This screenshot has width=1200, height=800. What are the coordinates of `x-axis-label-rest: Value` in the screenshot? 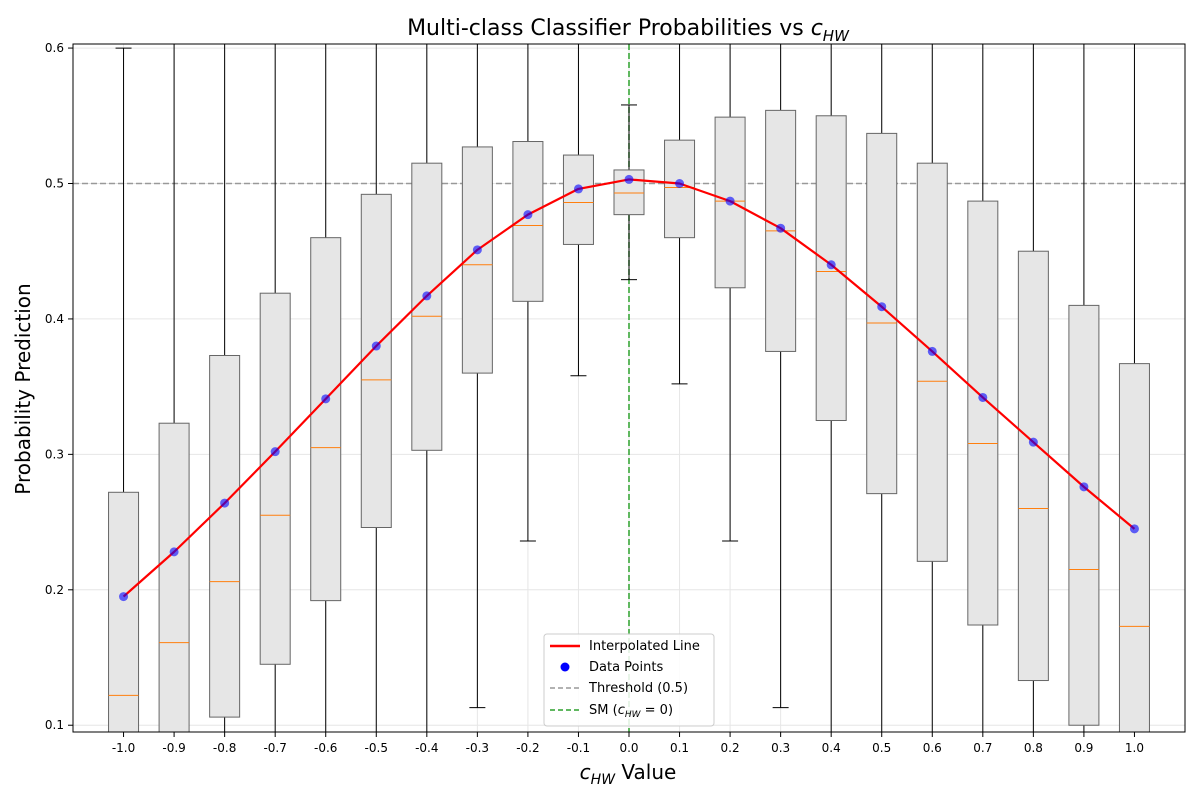 It's located at (645, 772).